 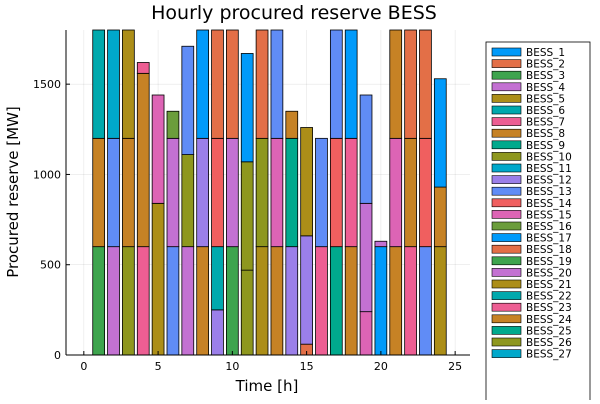 What do you see at coordinates (549, 343) in the screenshot?
I see `legend-label: BESS_26` at bounding box center [549, 343].